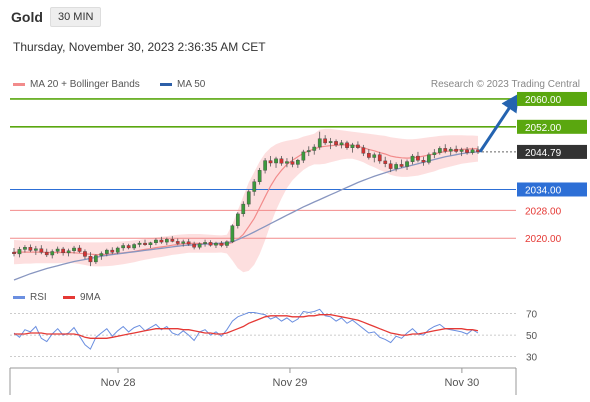  I want to click on price-label-resistance-0: 2060.00, so click(552, 98).